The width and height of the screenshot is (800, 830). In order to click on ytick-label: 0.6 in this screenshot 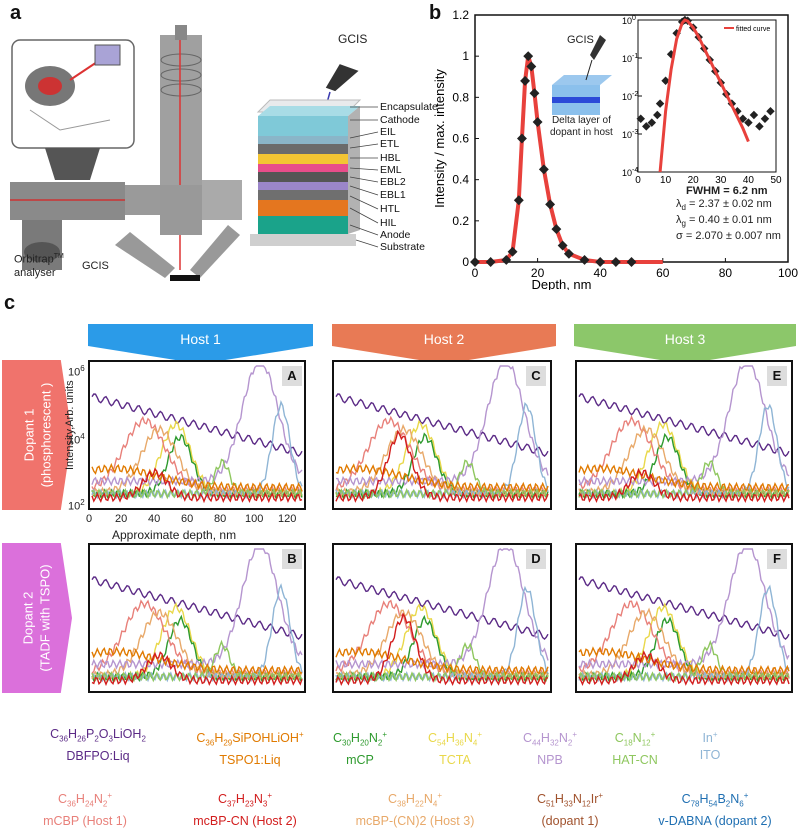, I will do `click(460, 139)`.